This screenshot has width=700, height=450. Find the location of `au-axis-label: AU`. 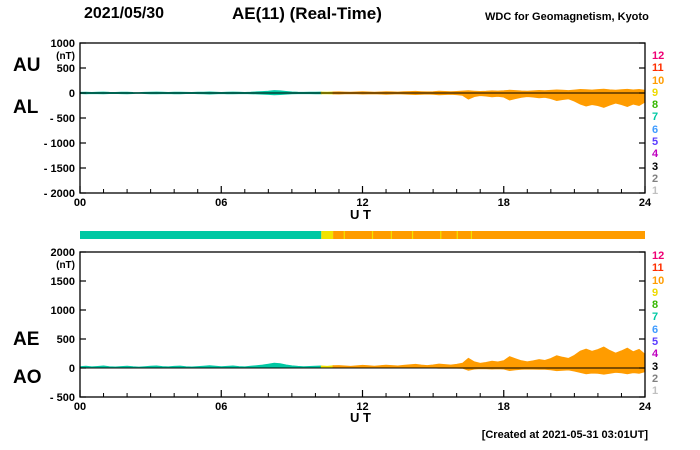

au-axis-label: AU is located at coordinates (27, 65).